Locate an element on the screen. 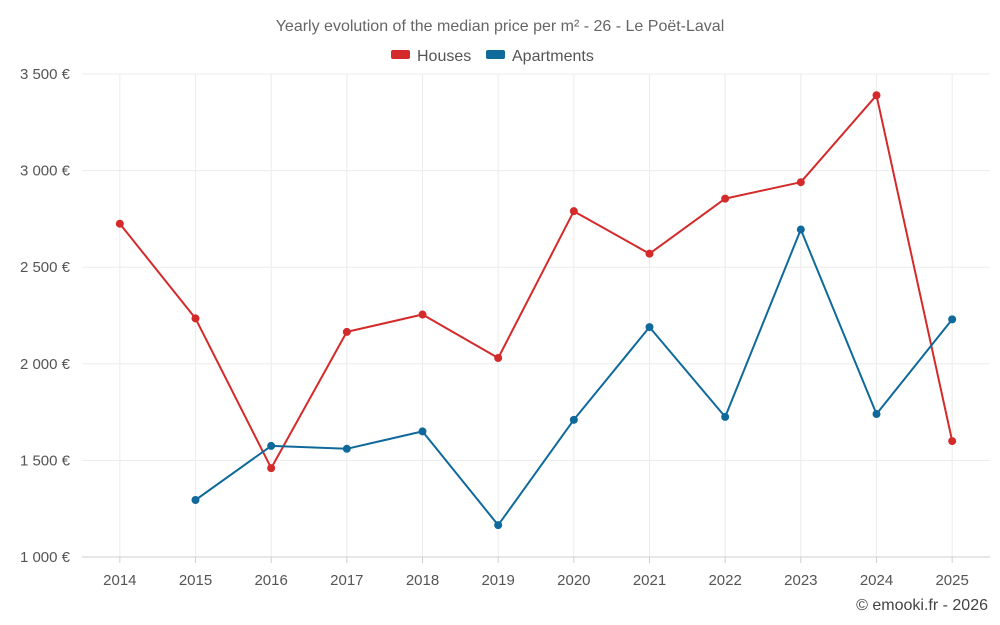  y-tick-label: 3 500 € is located at coordinates (45, 74).